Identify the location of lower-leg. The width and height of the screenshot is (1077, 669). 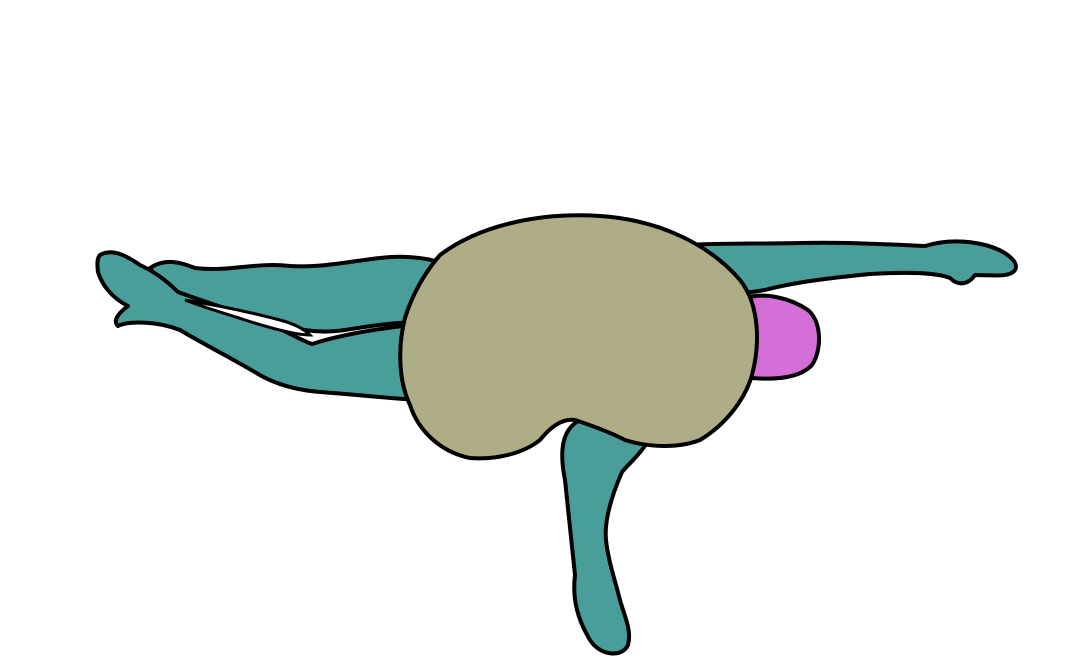
(257, 326).